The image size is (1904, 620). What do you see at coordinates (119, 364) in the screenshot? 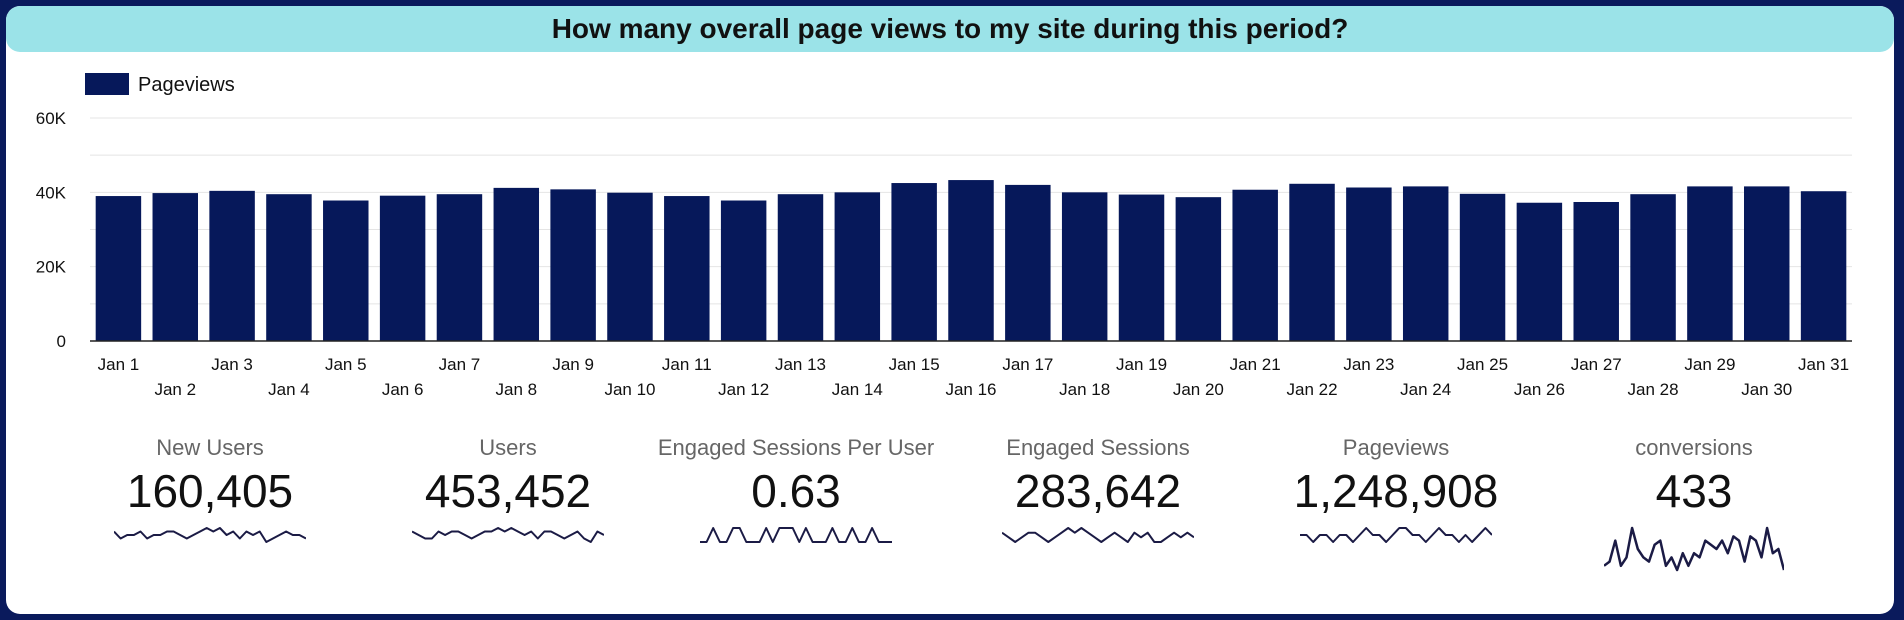
I see `x-tick-label: Jan 1` at bounding box center [119, 364].